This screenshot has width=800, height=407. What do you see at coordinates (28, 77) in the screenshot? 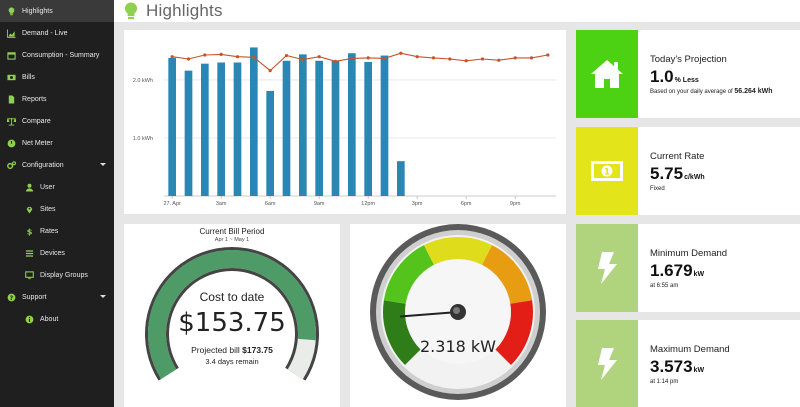
I see `sidebar-item-label: Bills` at bounding box center [28, 77].